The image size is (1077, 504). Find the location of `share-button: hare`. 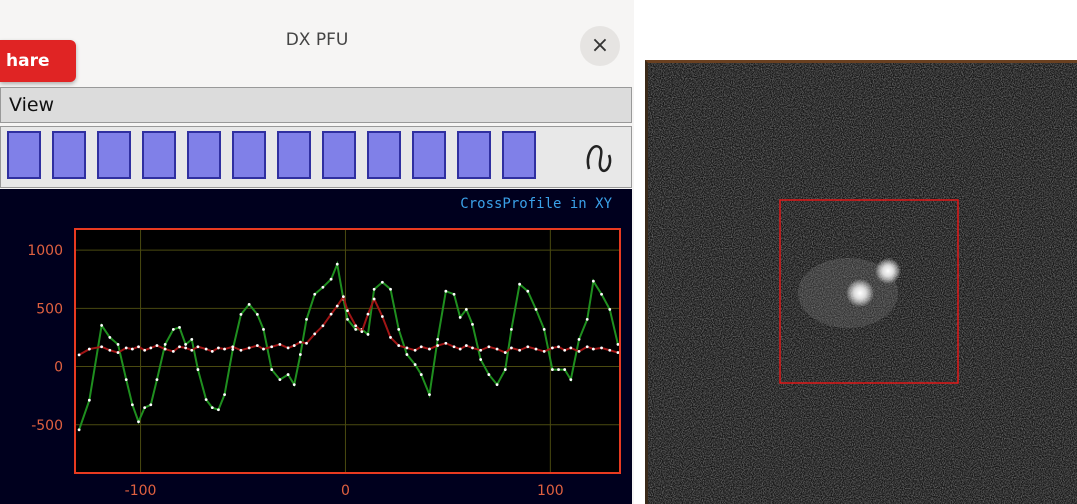

share-button: hare is located at coordinates (38, 61).